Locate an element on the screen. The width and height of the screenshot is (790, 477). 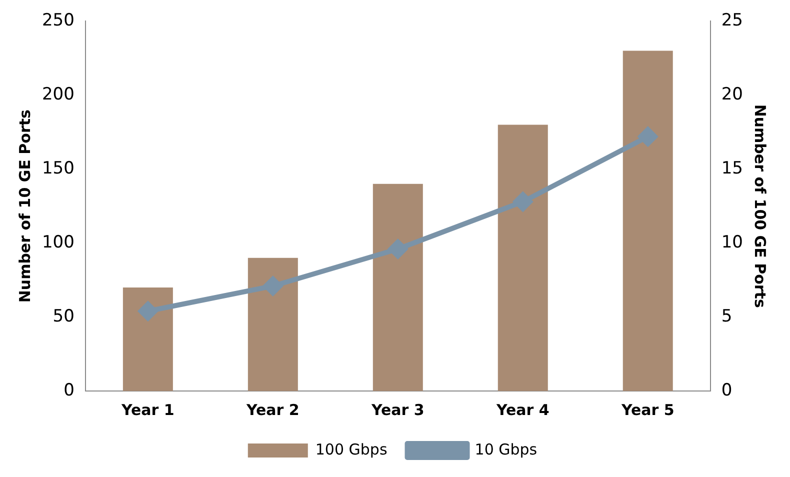
y2-axis-title: Number of 100 GE Ports is located at coordinates (760, 206).